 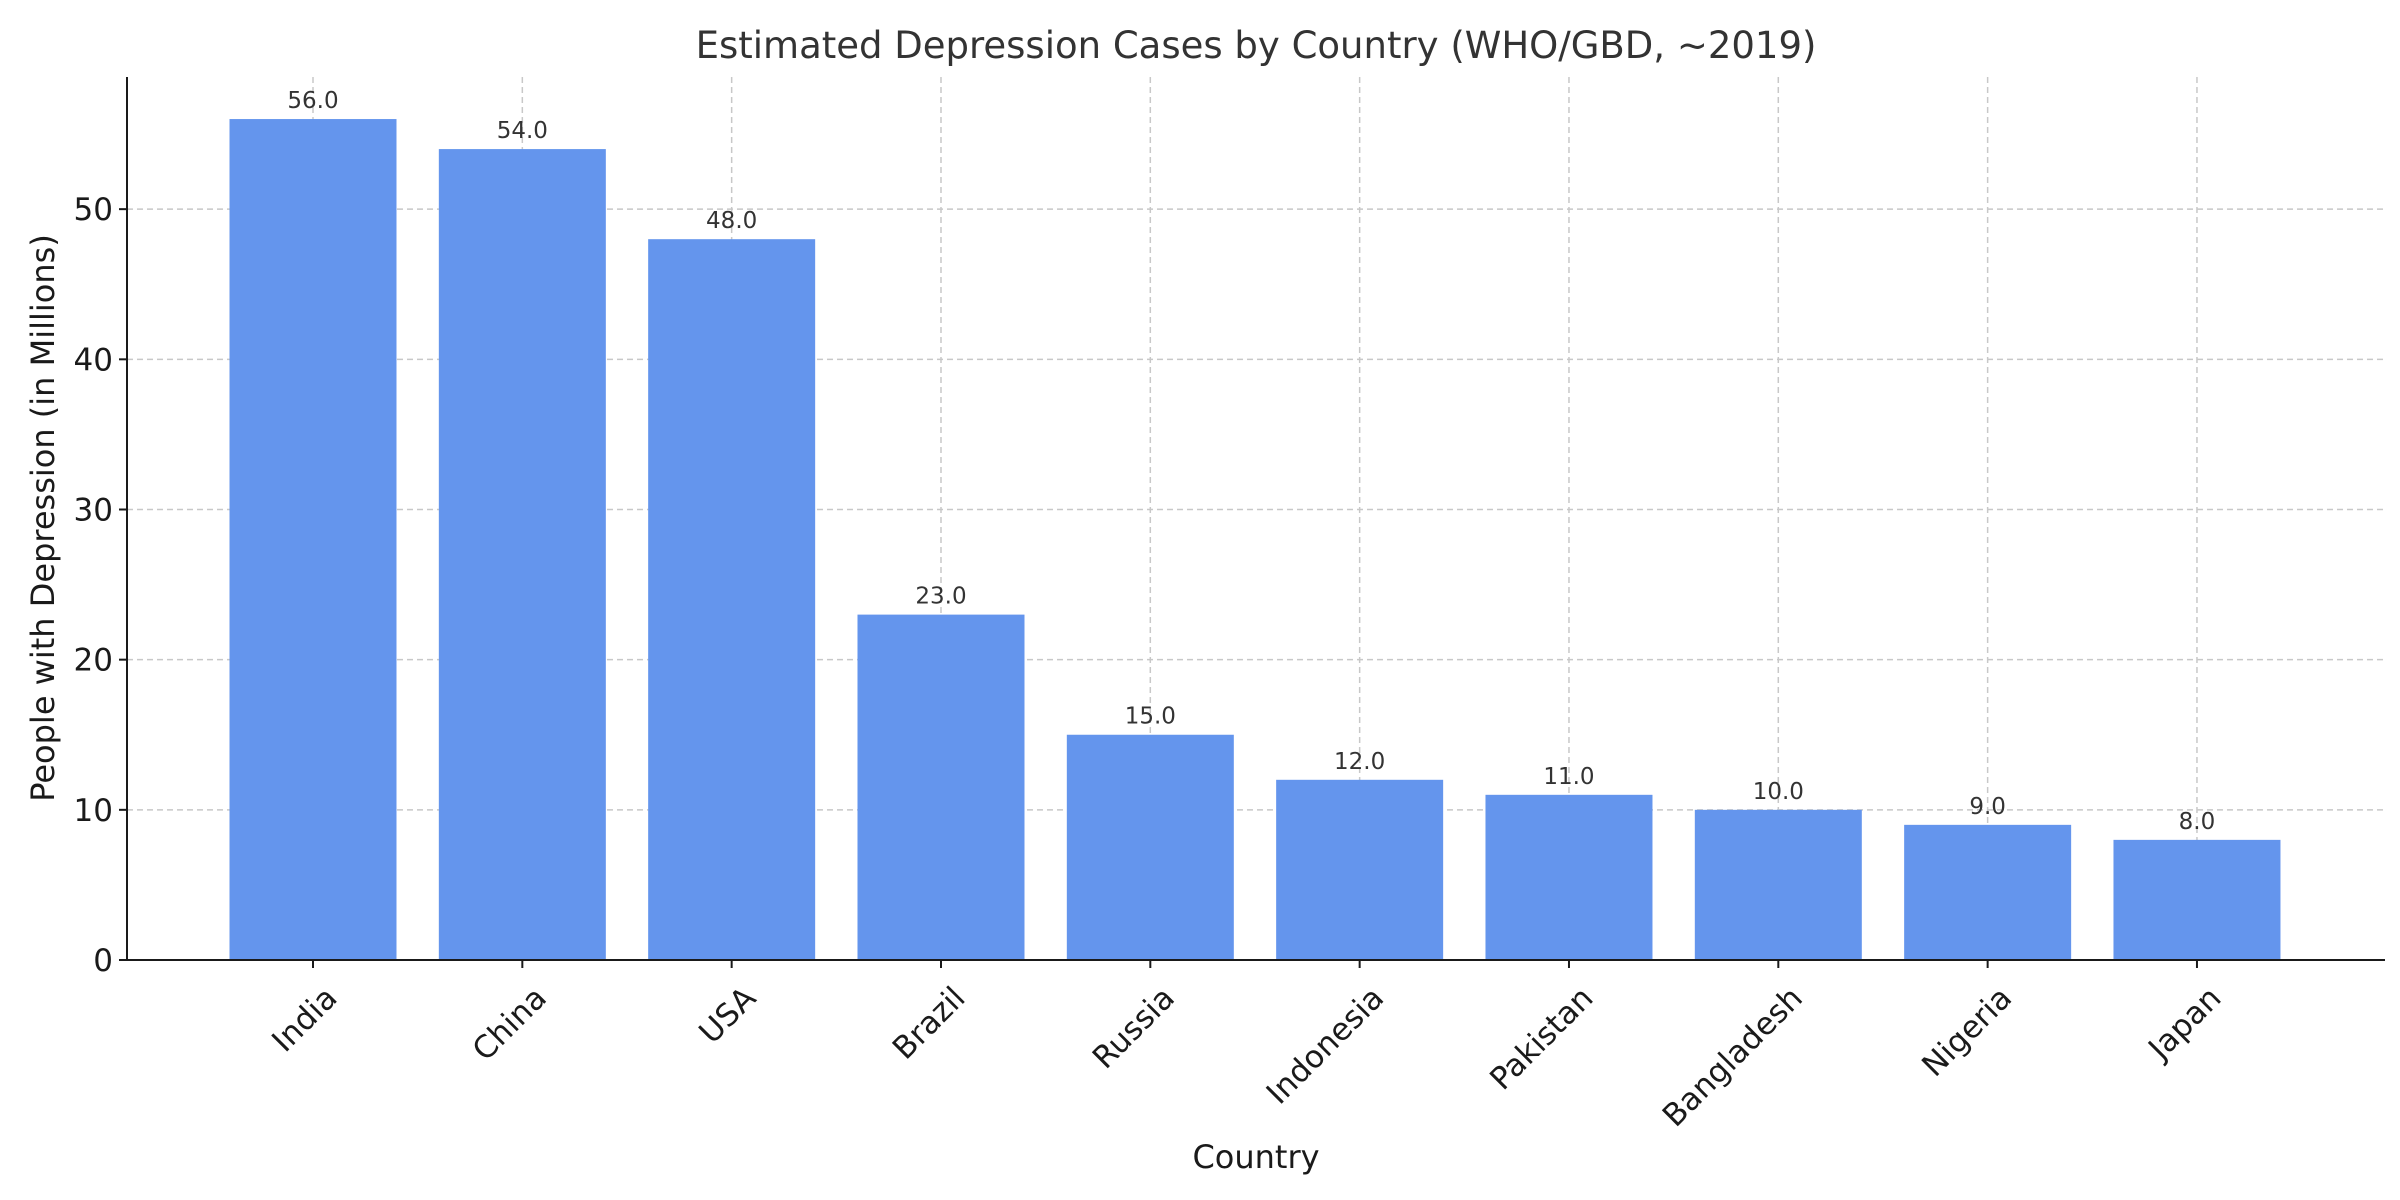 What do you see at coordinates (313, 540) in the screenshot?
I see `bar-india` at bounding box center [313, 540].